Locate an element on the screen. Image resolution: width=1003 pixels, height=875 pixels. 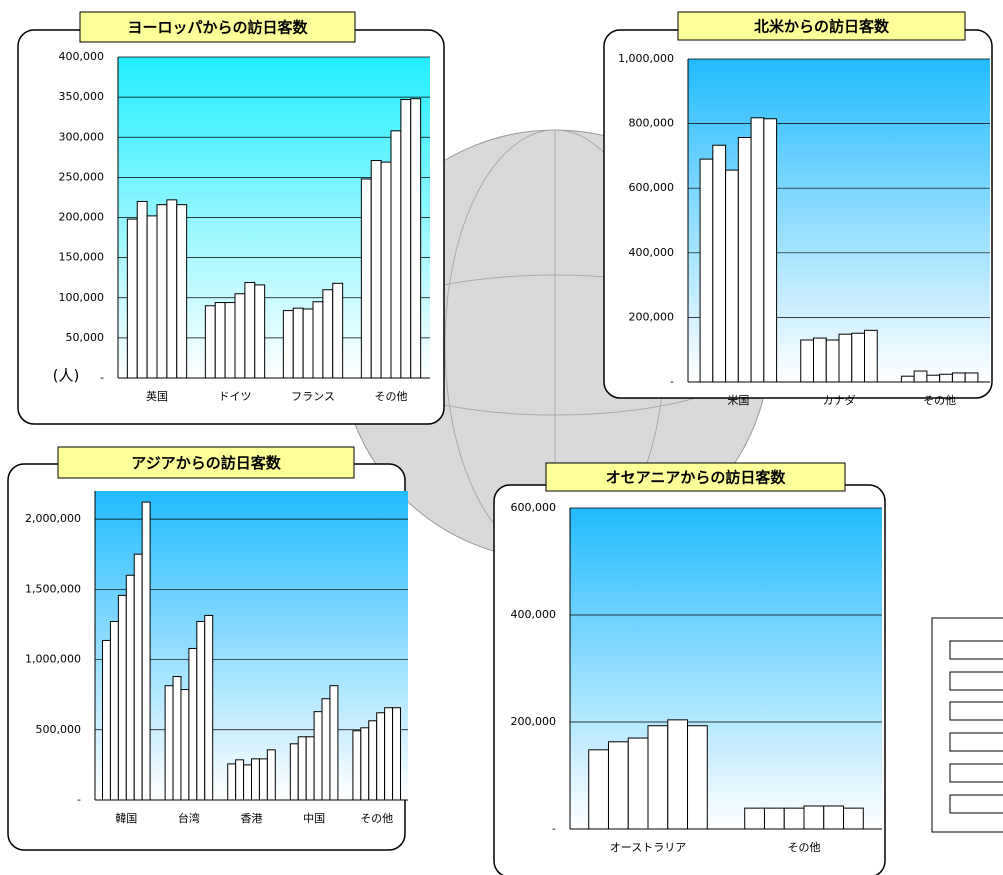
y-tick-label: 250,000 is located at coordinates (82, 176).